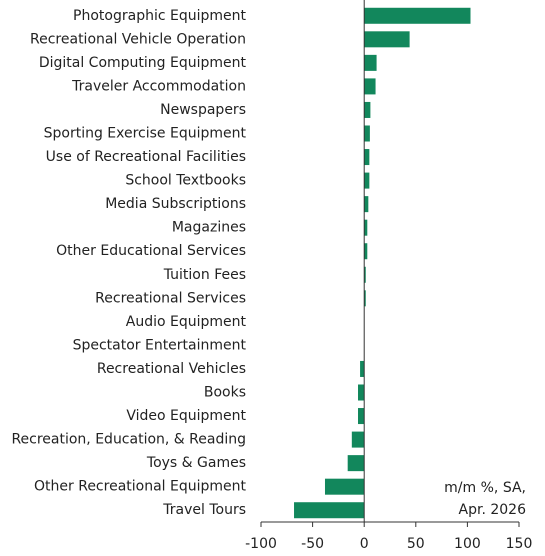  I want to click on y-tick-label: Newspapers, so click(203, 110).